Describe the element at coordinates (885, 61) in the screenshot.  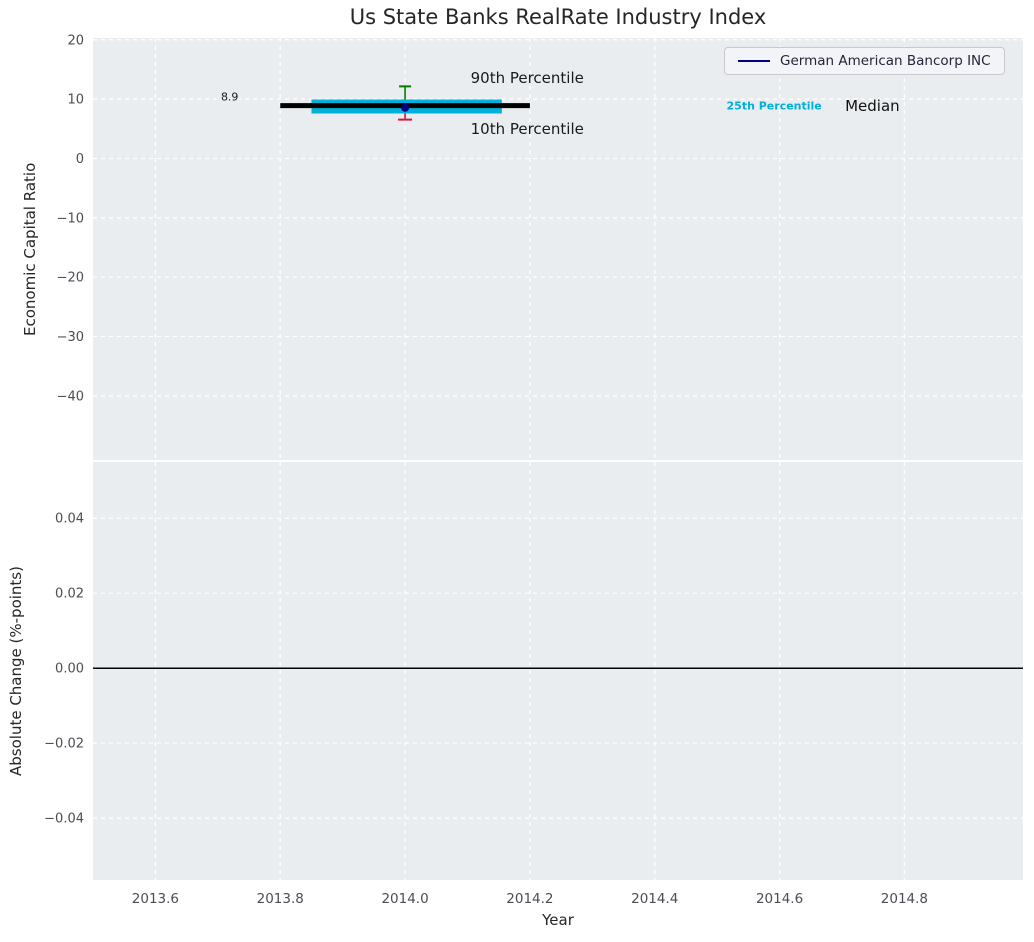
I see `legend-label: German American Bancorp INC` at that location.